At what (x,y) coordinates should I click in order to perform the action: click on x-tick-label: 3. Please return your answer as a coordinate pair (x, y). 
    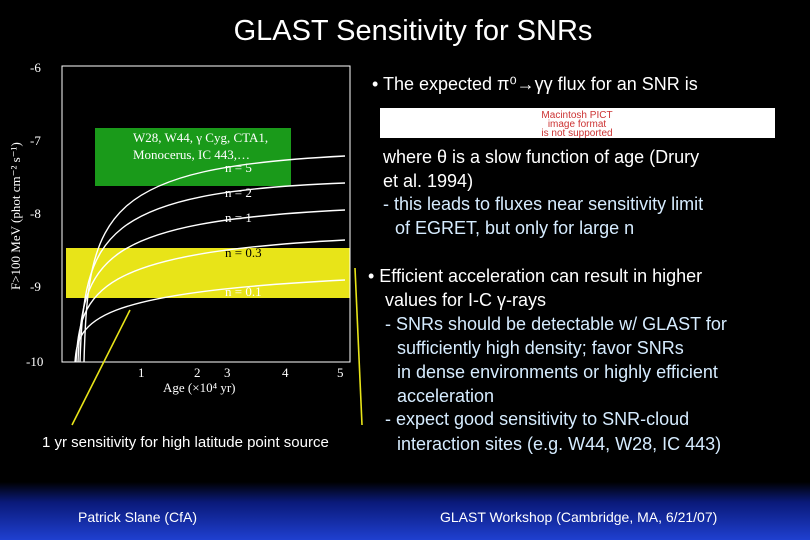
    Looking at the image, I should click on (227, 372).